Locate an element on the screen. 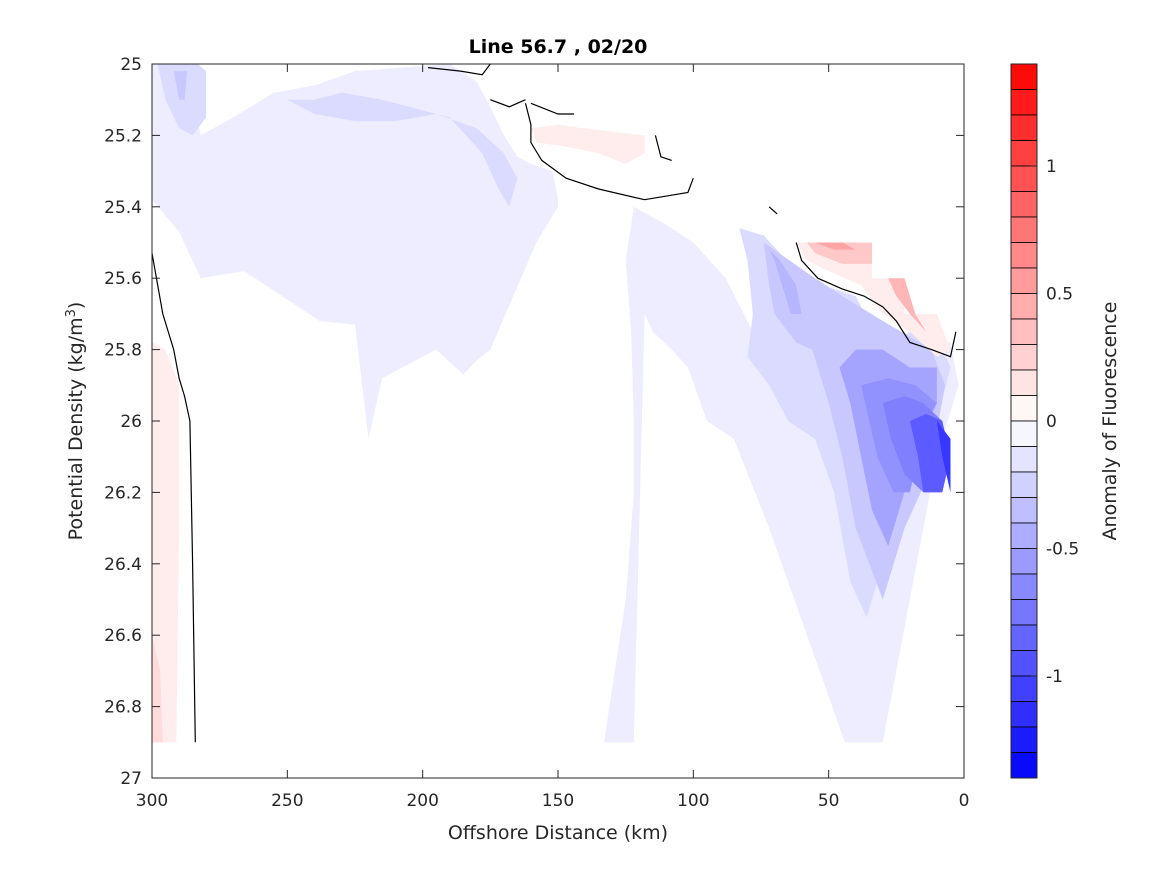  colorbar-tick-label: 1 is located at coordinates (1051, 167).